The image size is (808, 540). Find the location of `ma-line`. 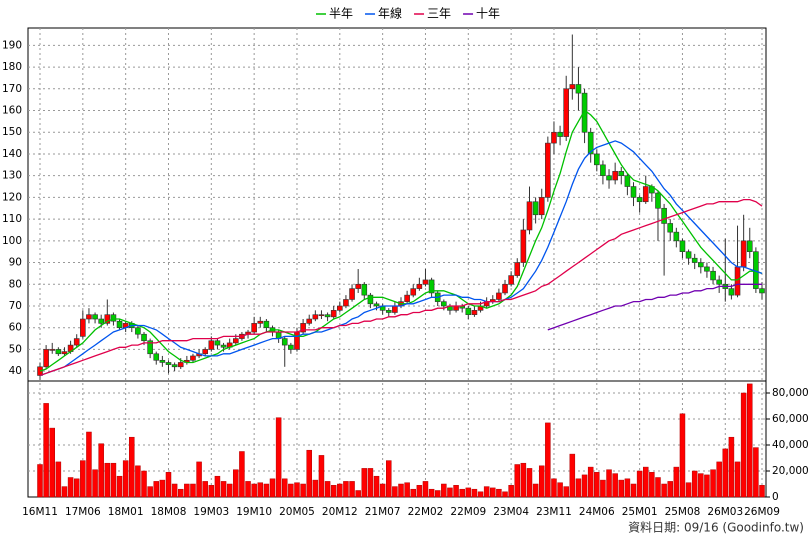

ma-line is located at coordinates (654, 307).